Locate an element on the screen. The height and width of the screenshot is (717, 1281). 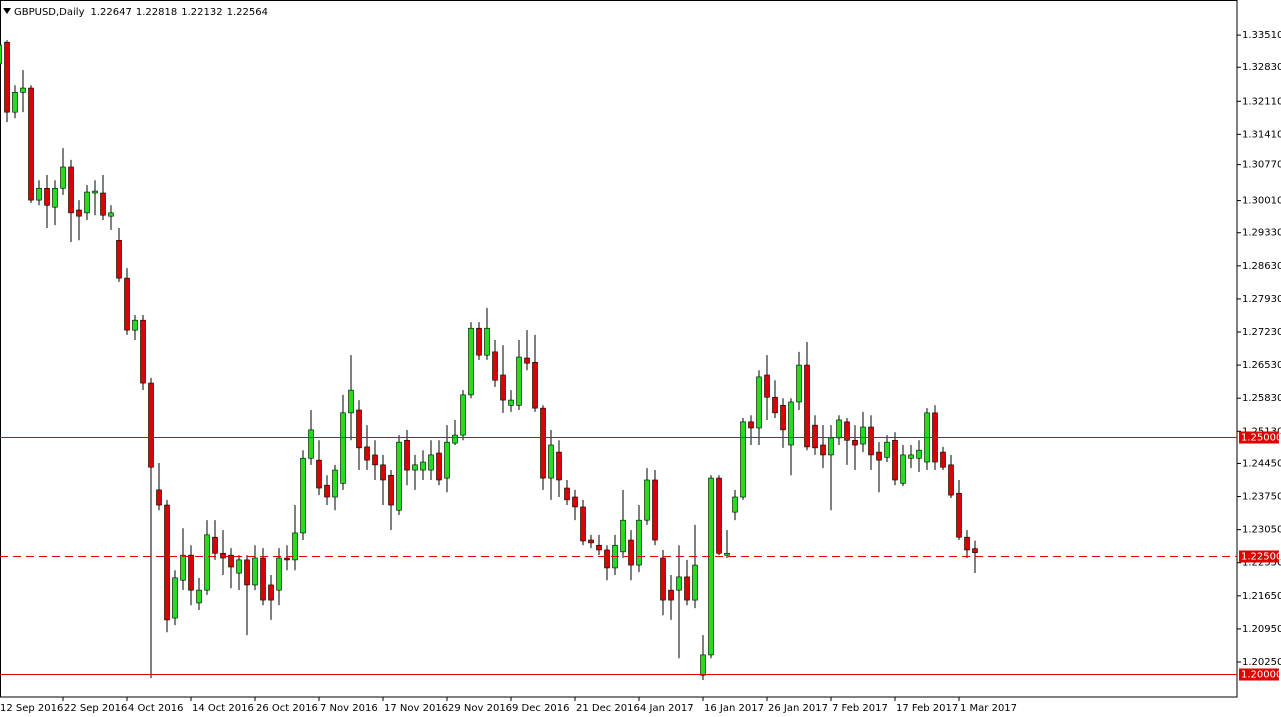
x-tick-label: 29 Nov 2016 is located at coordinates (480, 708).